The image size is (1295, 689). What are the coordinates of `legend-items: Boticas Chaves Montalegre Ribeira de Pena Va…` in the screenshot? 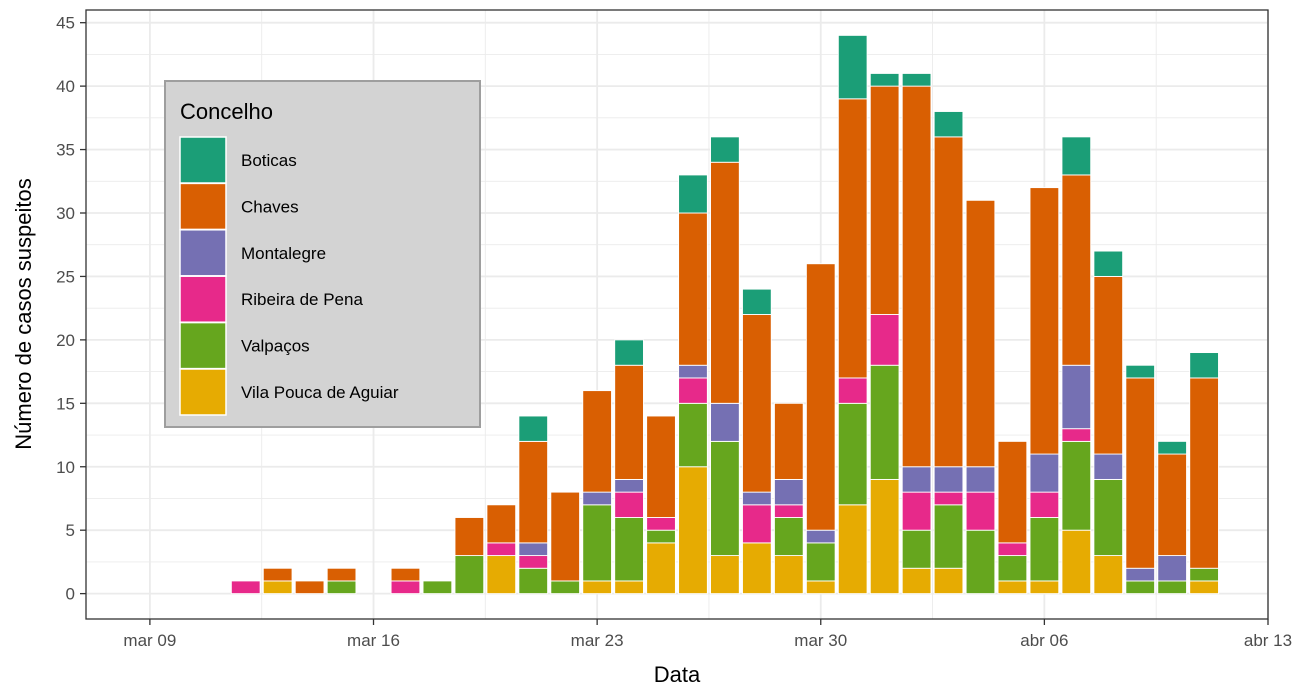 It's located at (289, 276).